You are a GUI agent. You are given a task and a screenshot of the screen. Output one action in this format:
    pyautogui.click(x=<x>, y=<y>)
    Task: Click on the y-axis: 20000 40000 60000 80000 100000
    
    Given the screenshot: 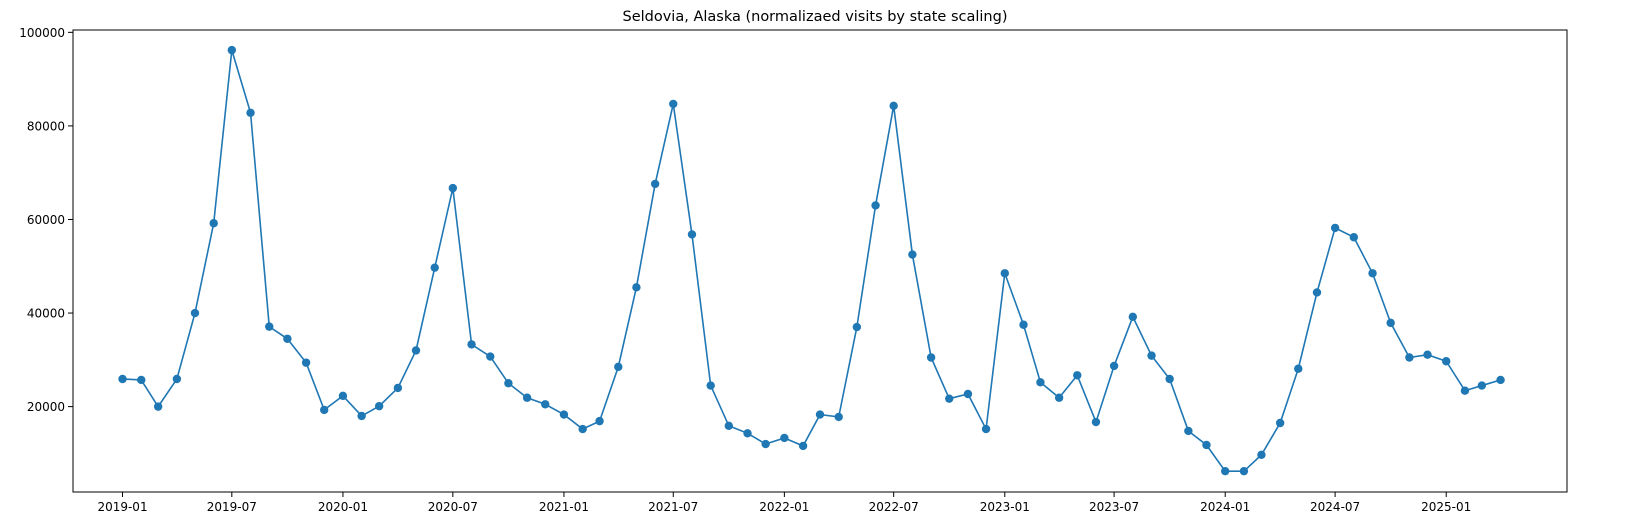 What is the action you would take?
    pyautogui.click(x=46, y=220)
    